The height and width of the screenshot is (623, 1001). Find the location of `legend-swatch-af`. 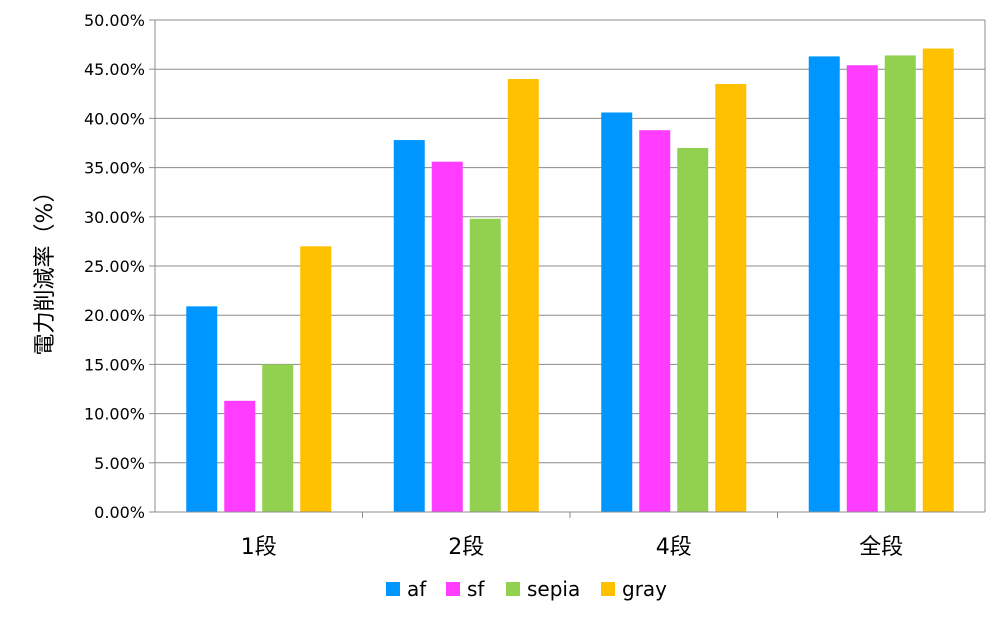

legend-swatch-af is located at coordinates (393, 589).